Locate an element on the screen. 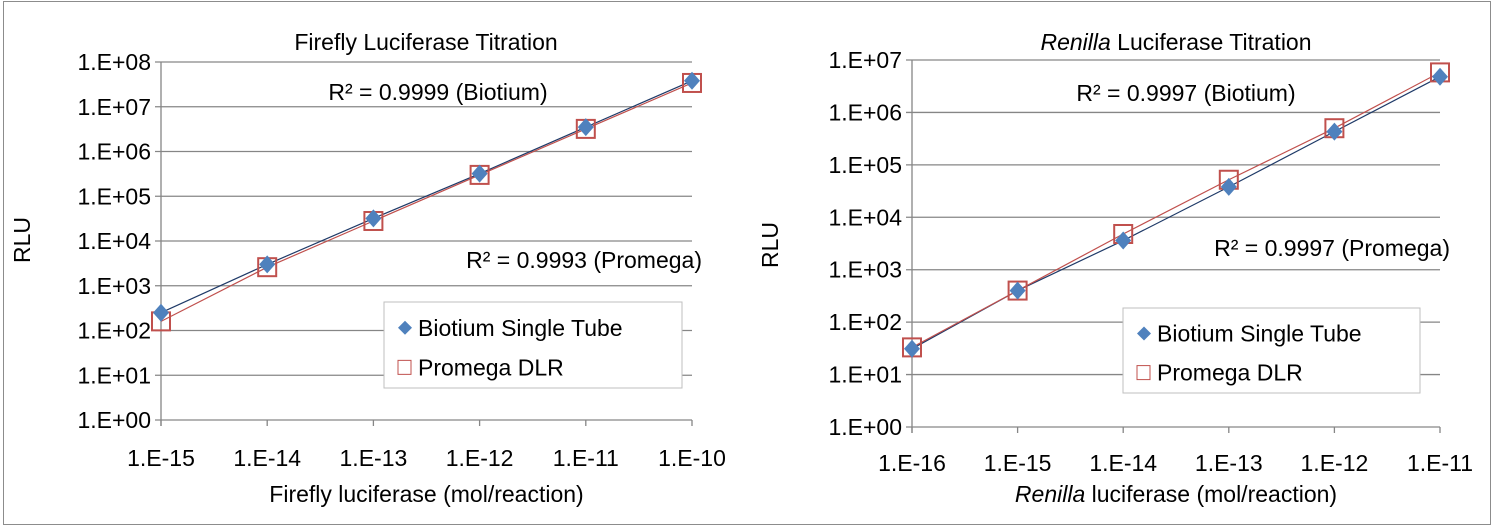 Image resolution: width=1495 pixels, height=528 pixels. x-axis-label: Renilla luciferase (mol/reaction) is located at coordinates (1176, 494).